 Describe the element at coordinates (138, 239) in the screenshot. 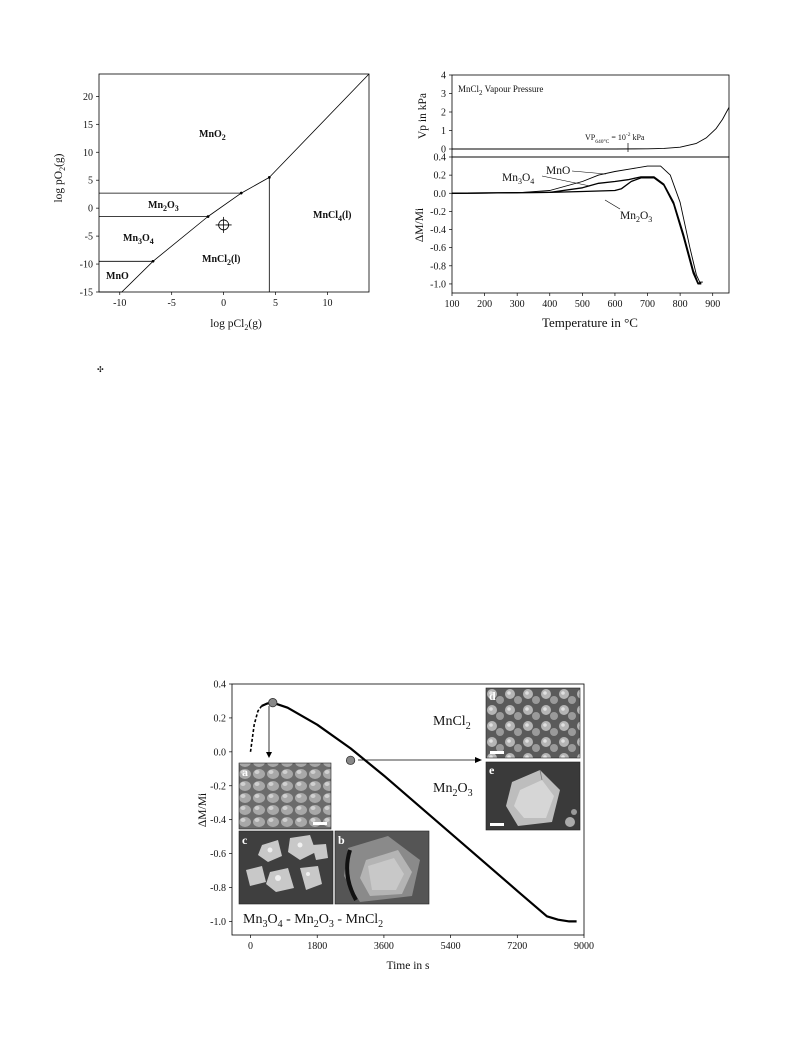

I see `region-mn3o4: Mn3O4` at that location.